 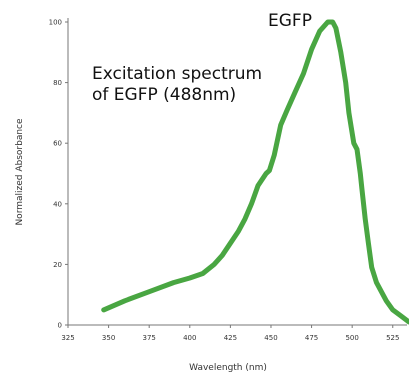 What do you see at coordinates (189, 338) in the screenshot?
I see `x-tick-label: 400` at bounding box center [189, 338].